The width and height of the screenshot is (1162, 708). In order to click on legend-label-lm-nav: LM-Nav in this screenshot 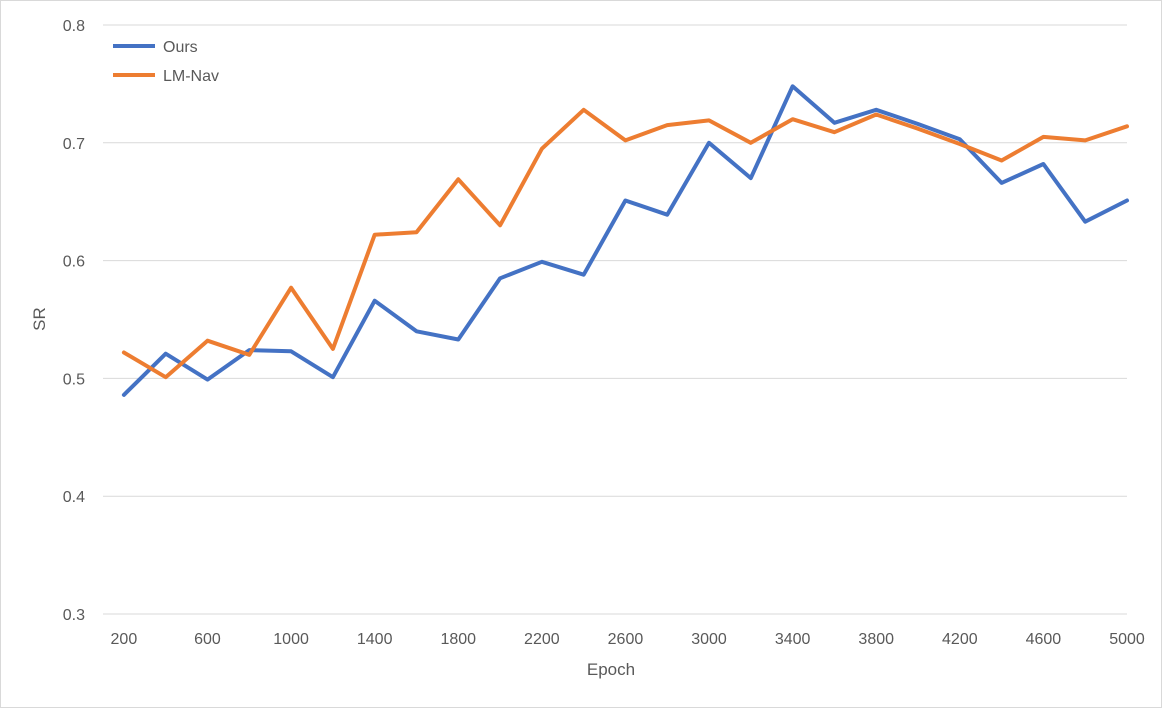, I will do `click(191, 76)`.